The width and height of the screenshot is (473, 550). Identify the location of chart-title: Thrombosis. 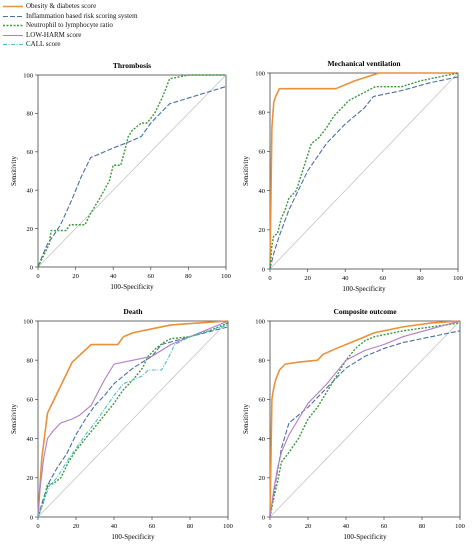
(132, 65).